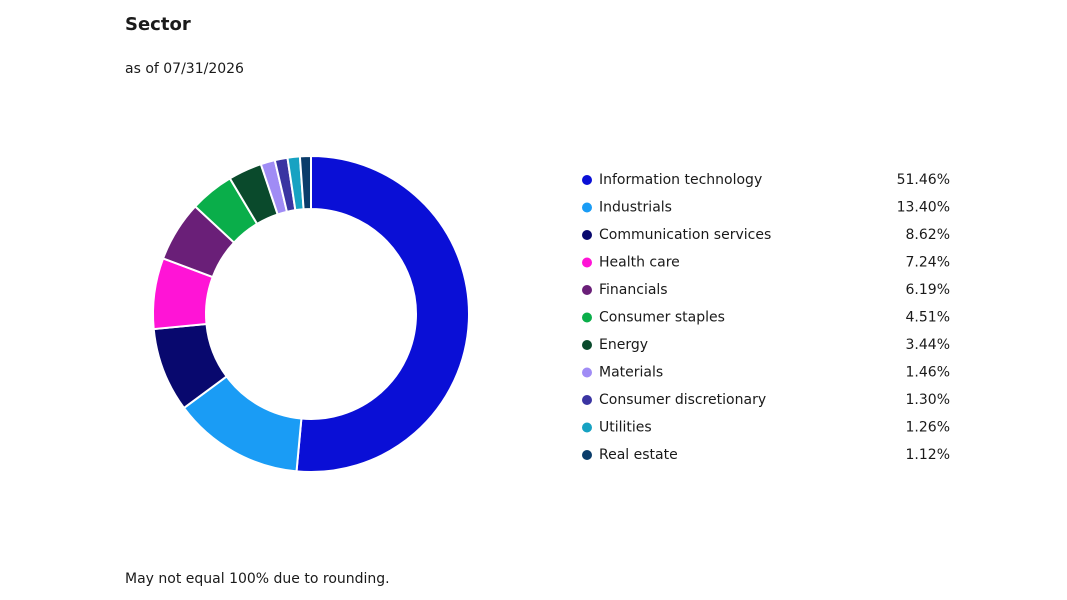 The image size is (1067, 600). I want to click on value-label: 7.24%, so click(928, 263).